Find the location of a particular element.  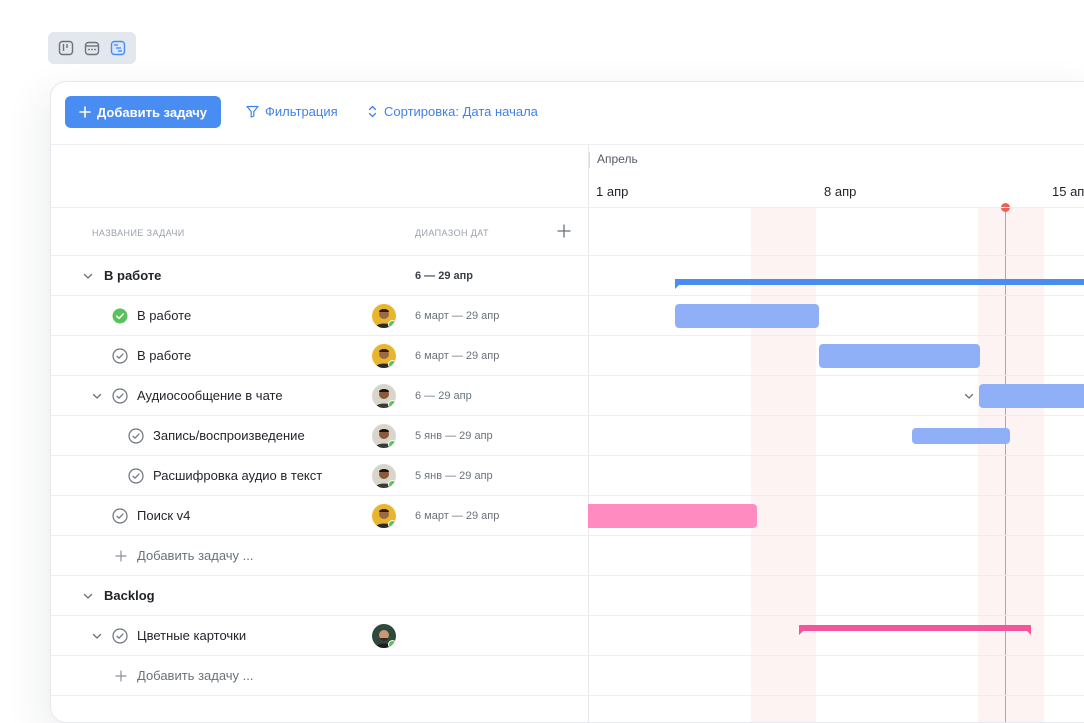

task-row: Аудиосообщение в чате 6 — 29 апр is located at coordinates (319, 396).